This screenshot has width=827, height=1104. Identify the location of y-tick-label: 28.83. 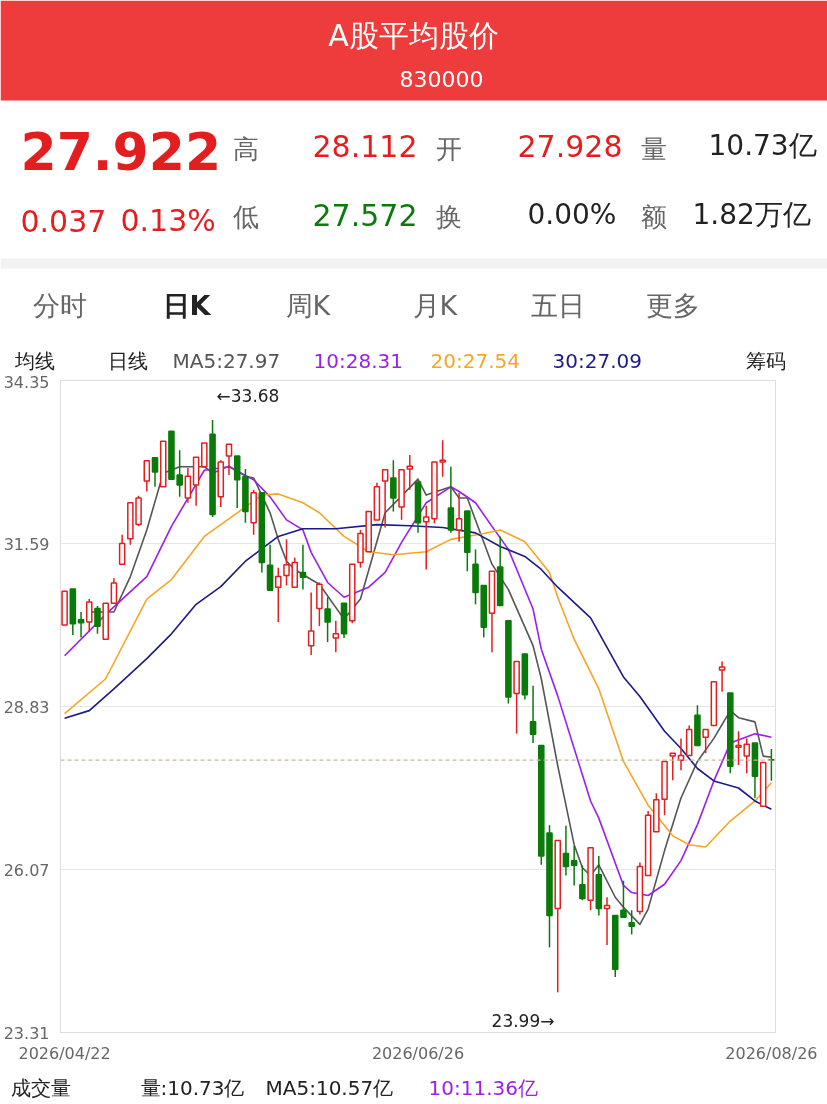
(26, 707).